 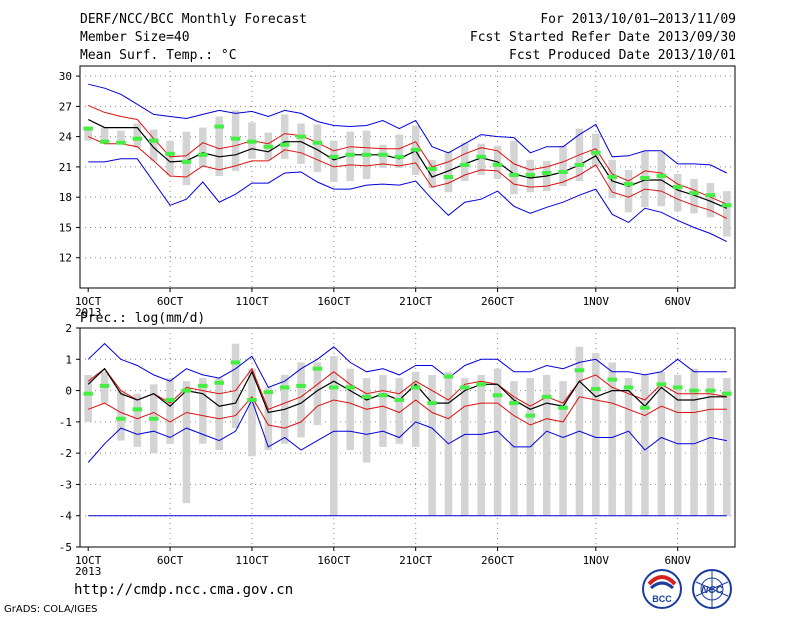 What do you see at coordinates (407, 390) in the screenshot?
I see `prec-mean-line` at bounding box center [407, 390].